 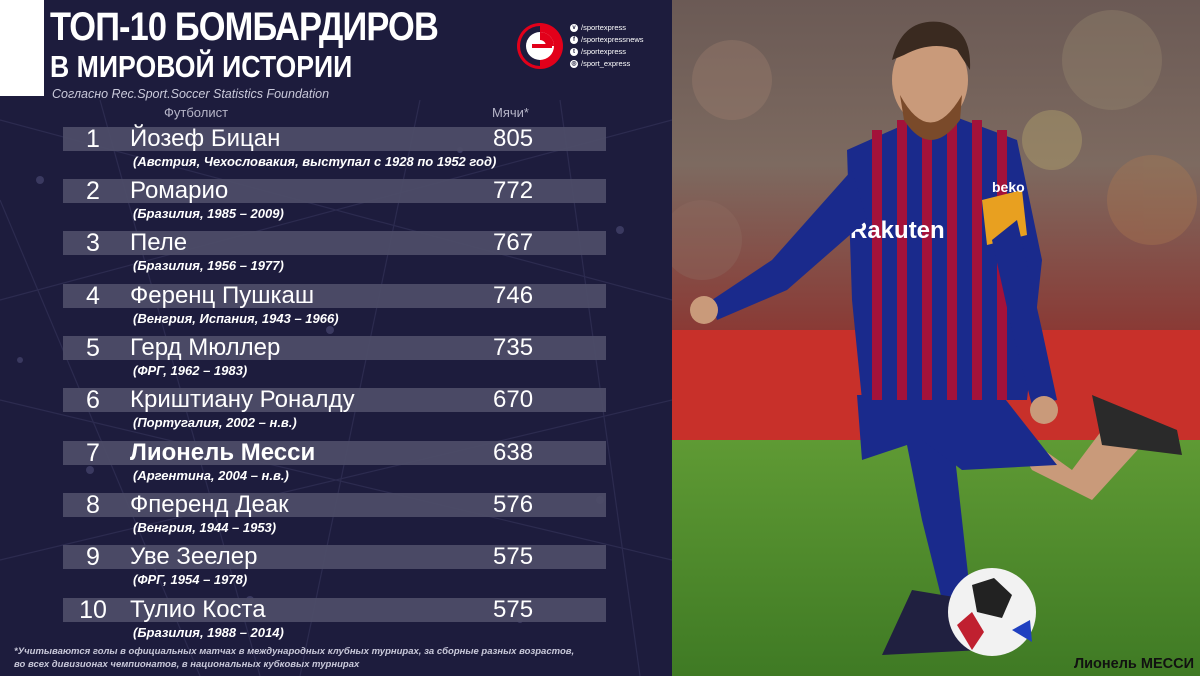 What do you see at coordinates (93, 557) in the screenshot?
I see `row-rank: 9` at bounding box center [93, 557].